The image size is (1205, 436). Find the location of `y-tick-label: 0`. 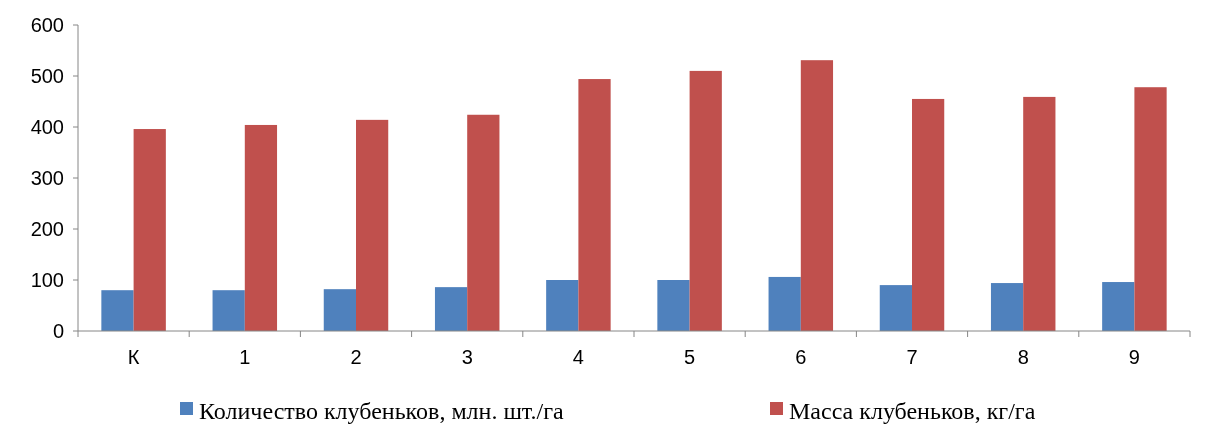

y-tick-label: 0 is located at coordinates (58, 331).